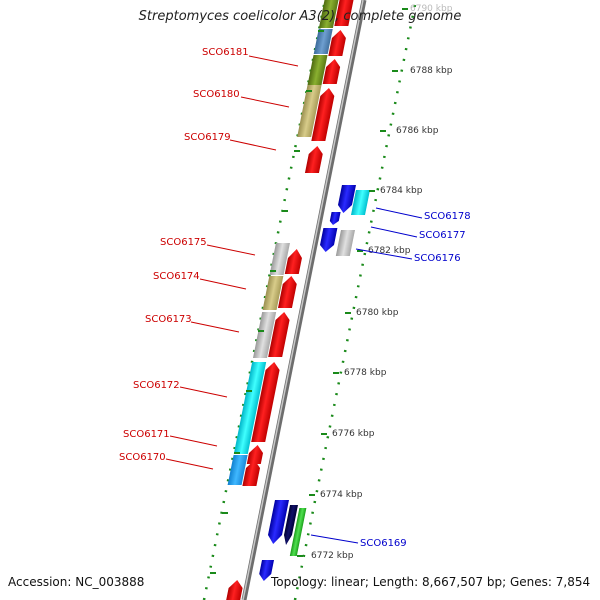 The height and width of the screenshot is (600, 600). What do you see at coordinates (323, 41) in the screenshot?
I see `gene-block-steel` at bounding box center [323, 41].